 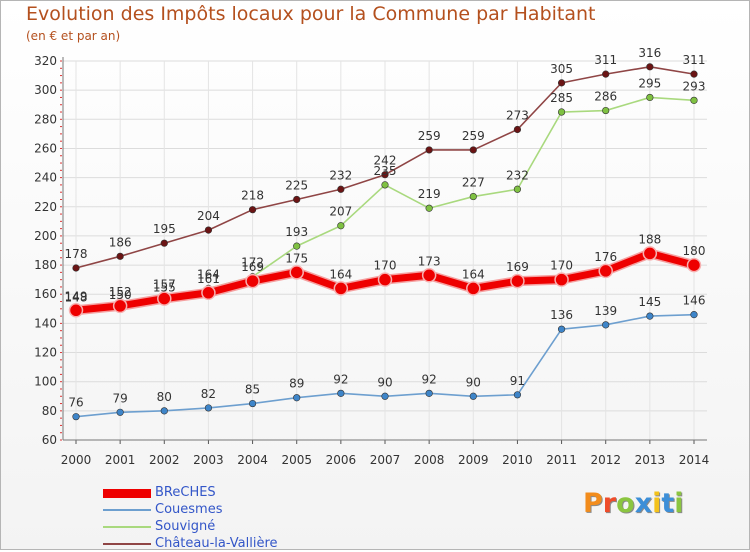 I want to click on y-tick-label: 260, so click(x=45, y=148).